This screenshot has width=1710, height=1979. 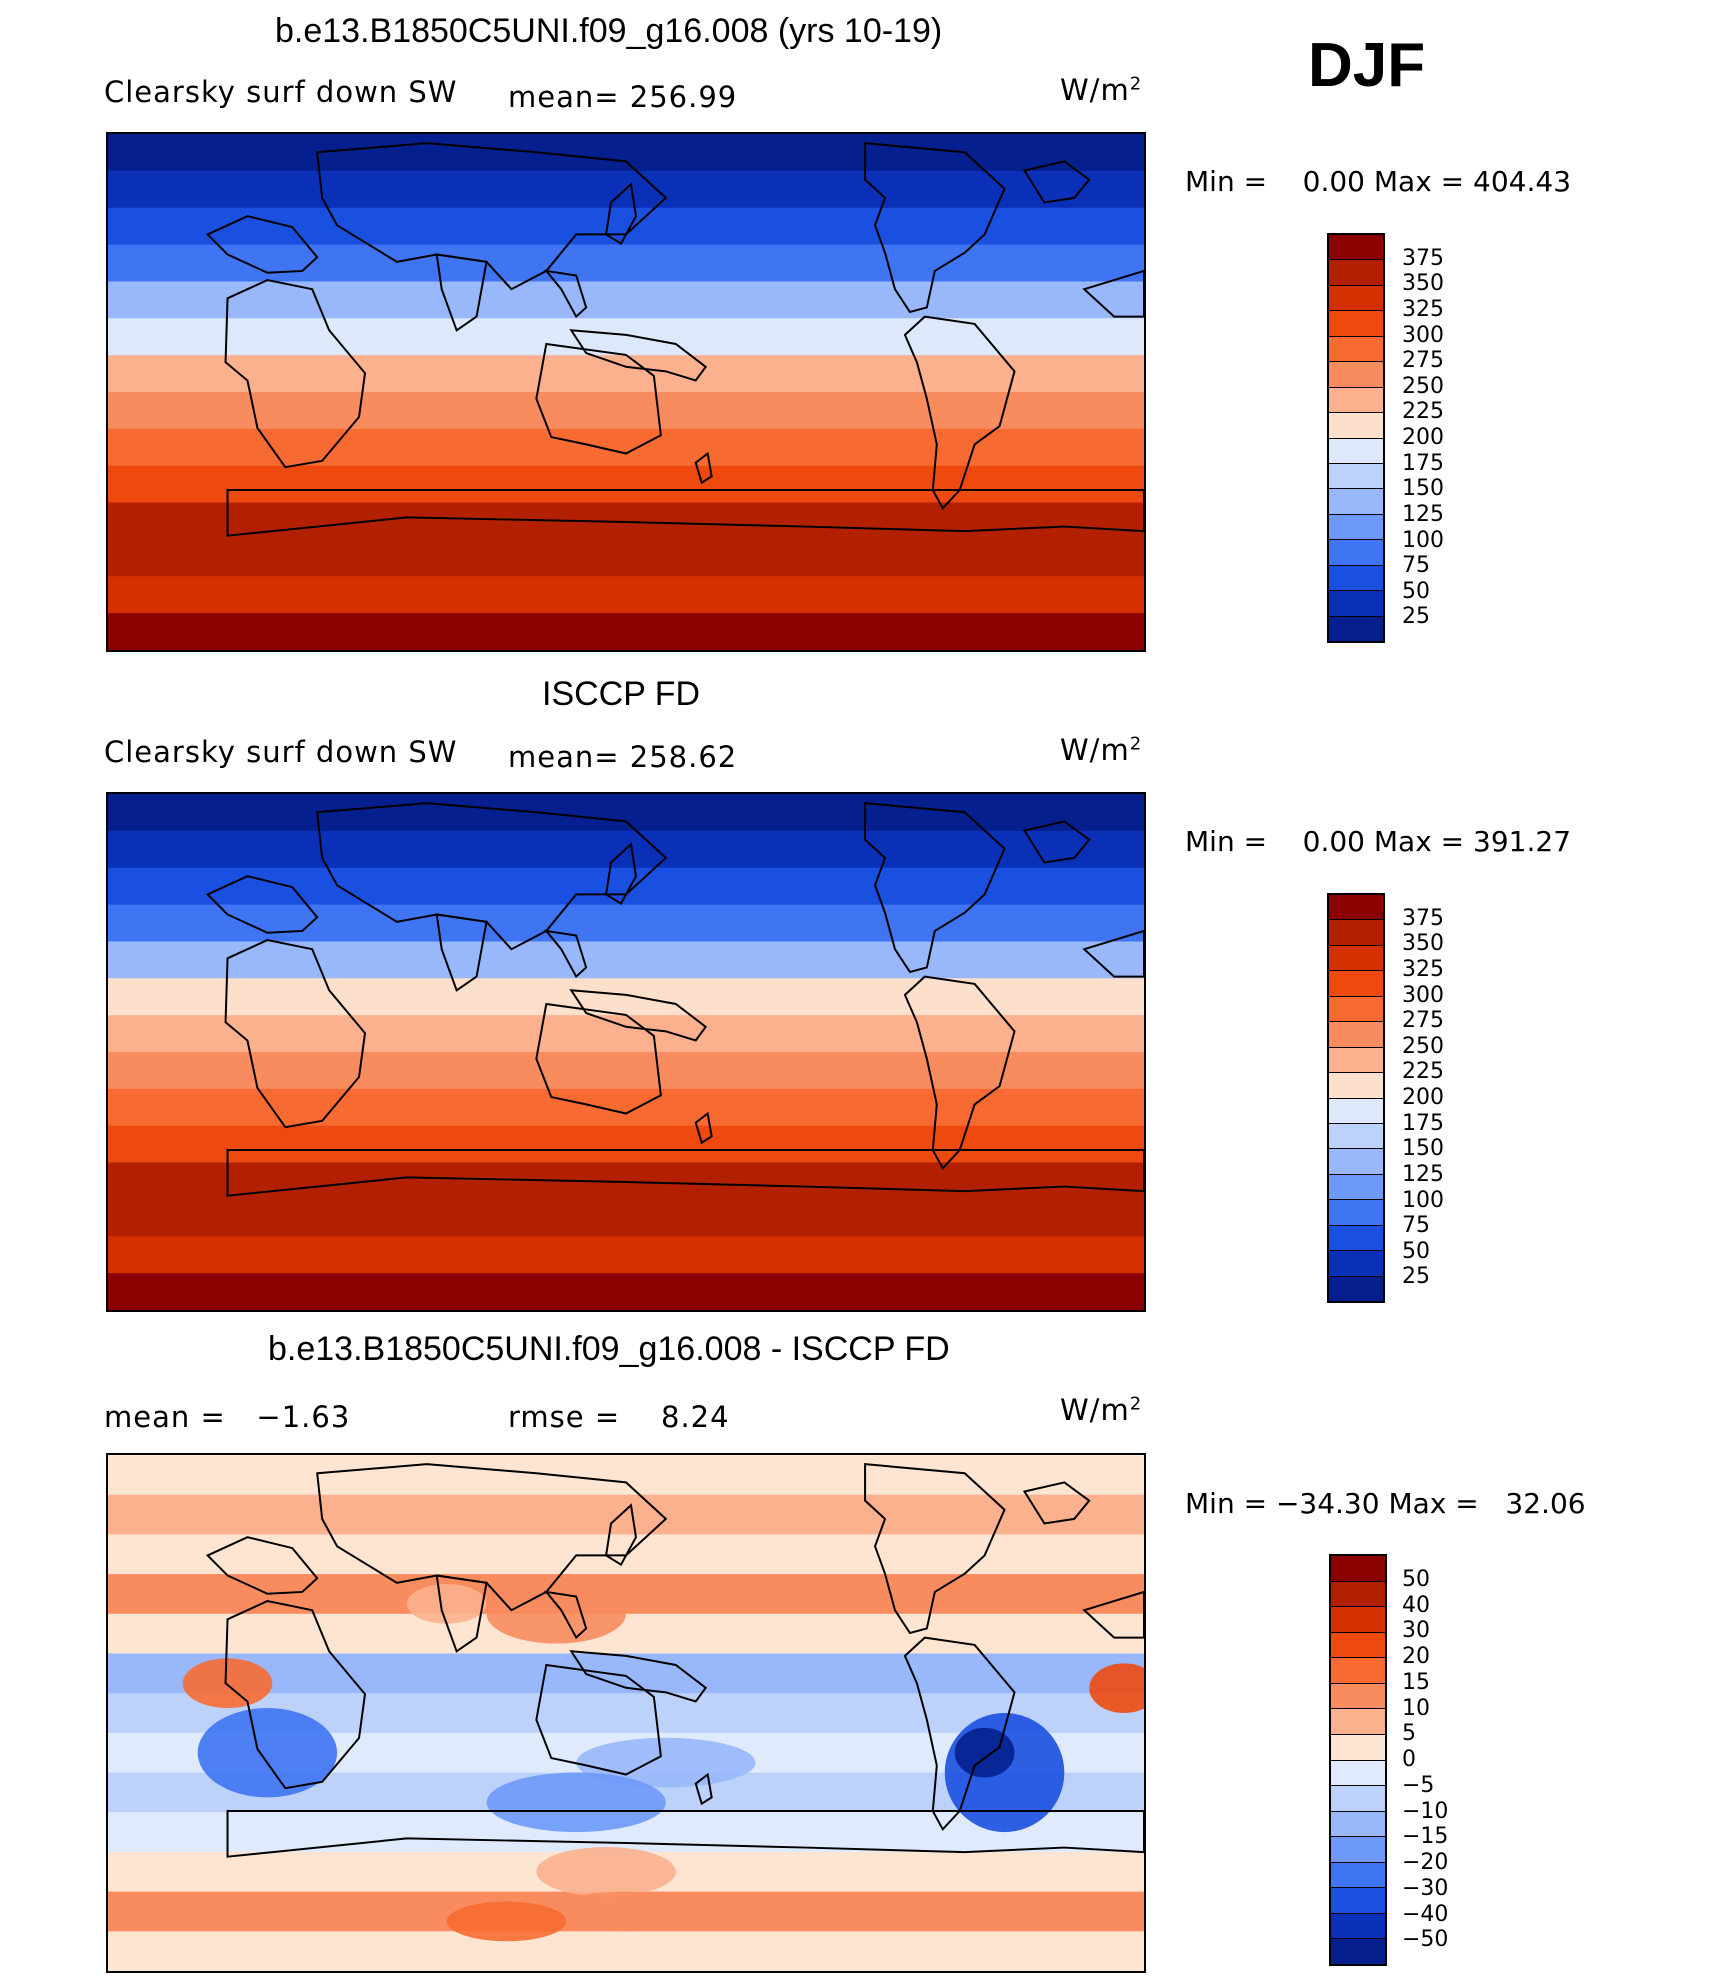 What do you see at coordinates (1423, 309) in the screenshot?
I see `colorbar-label: 325` at bounding box center [1423, 309].